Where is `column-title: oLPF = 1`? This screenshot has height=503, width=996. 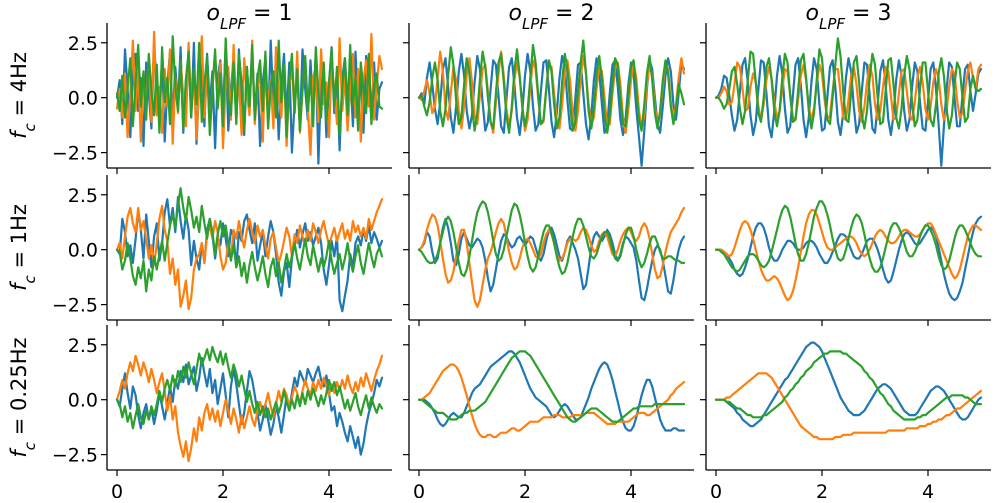 column-title: oLPF = 1 is located at coordinates (250, 17).